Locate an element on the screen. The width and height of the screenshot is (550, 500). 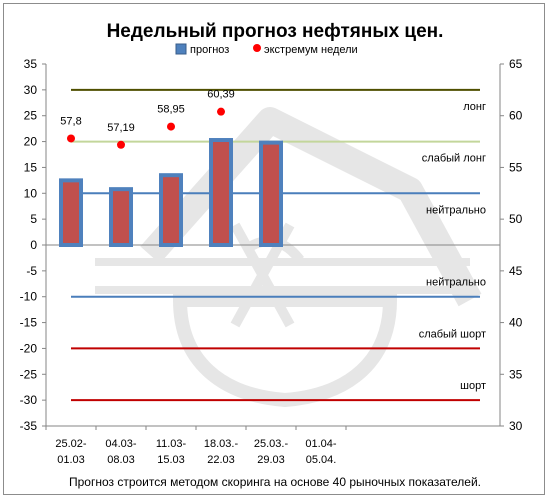
y-left-tick-label: -5 is located at coordinates (31, 271).